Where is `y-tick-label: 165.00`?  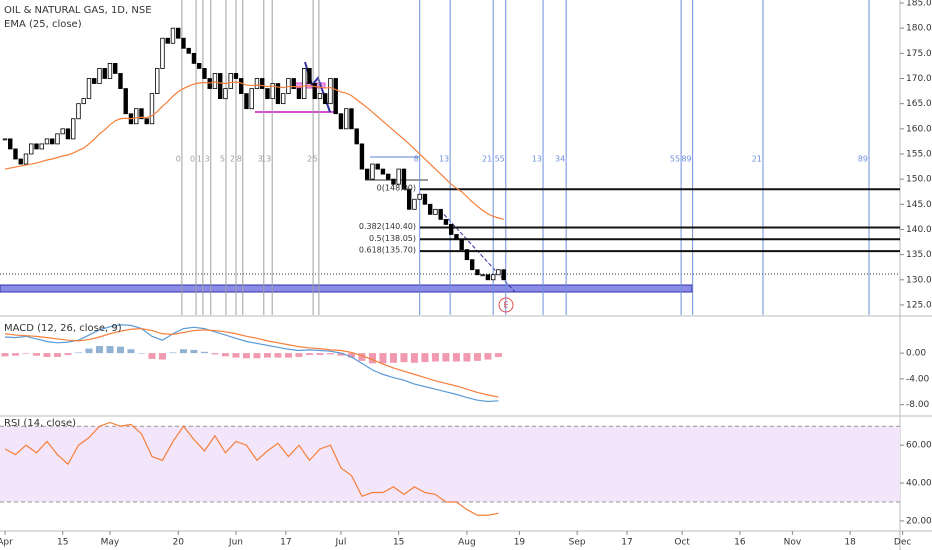
y-tick-label: 165.00 is located at coordinates (919, 104).